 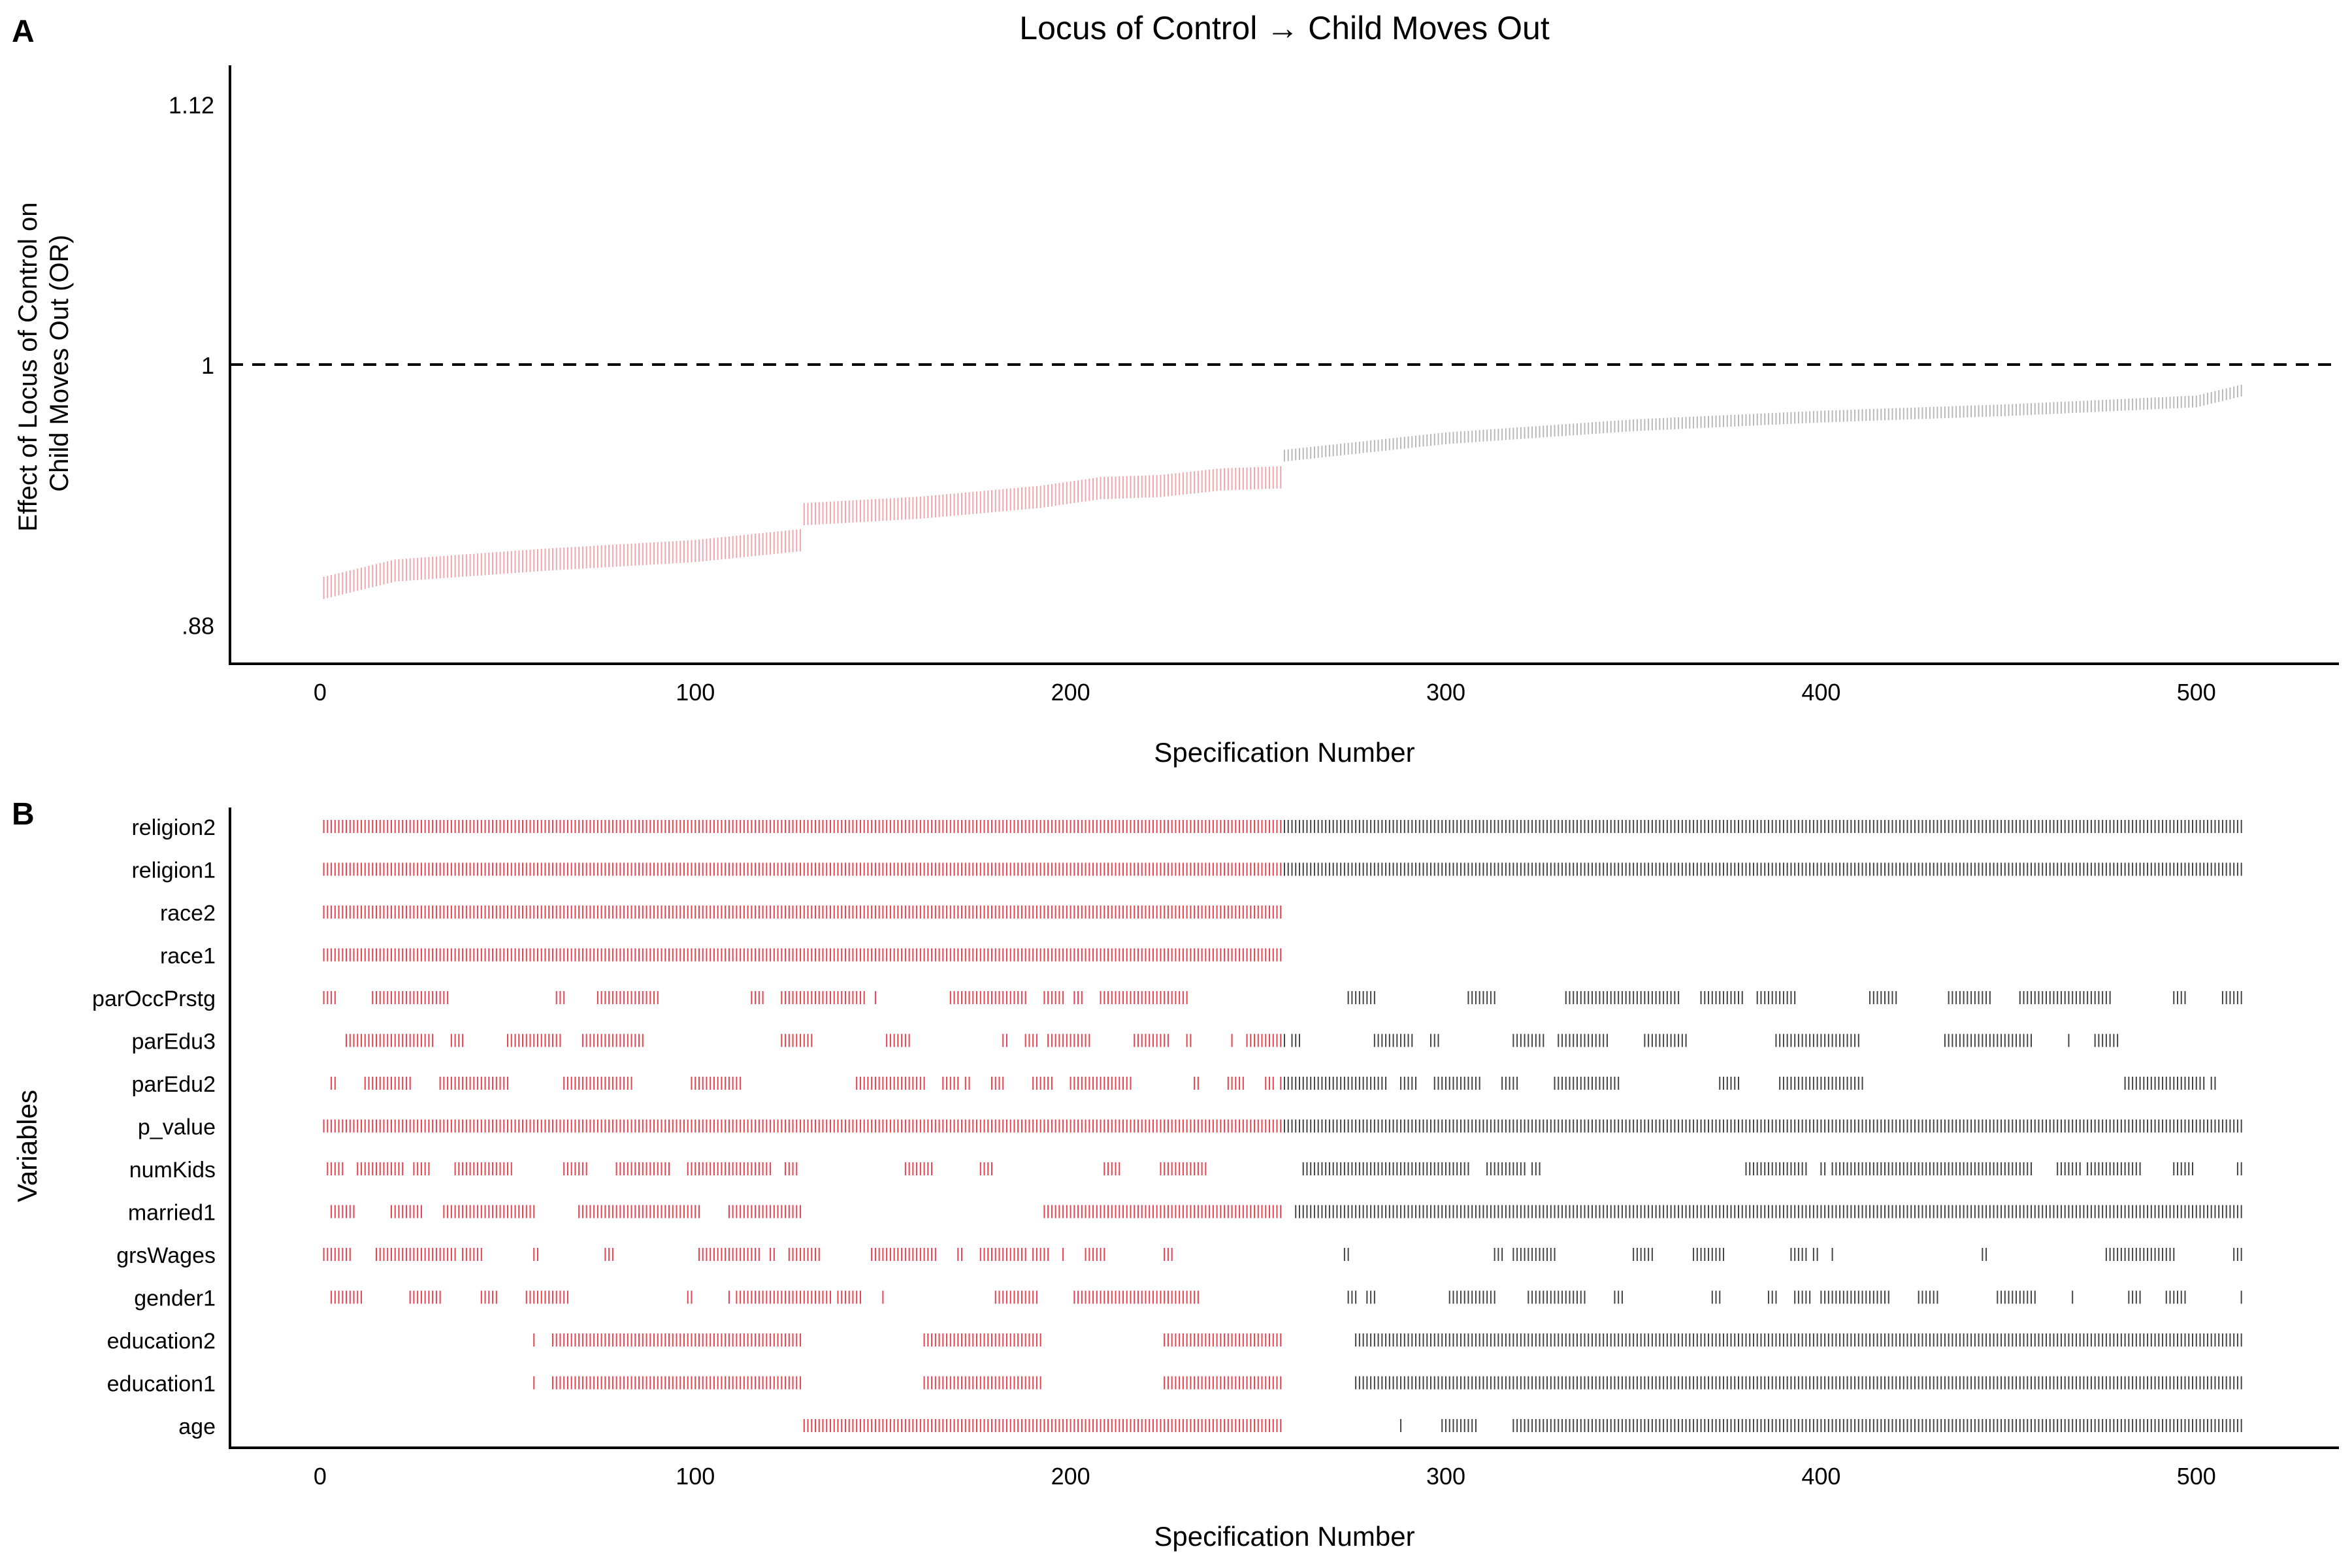 What do you see at coordinates (1445, 692) in the screenshot?
I see `panel-a-x-tick-label: 300` at bounding box center [1445, 692].